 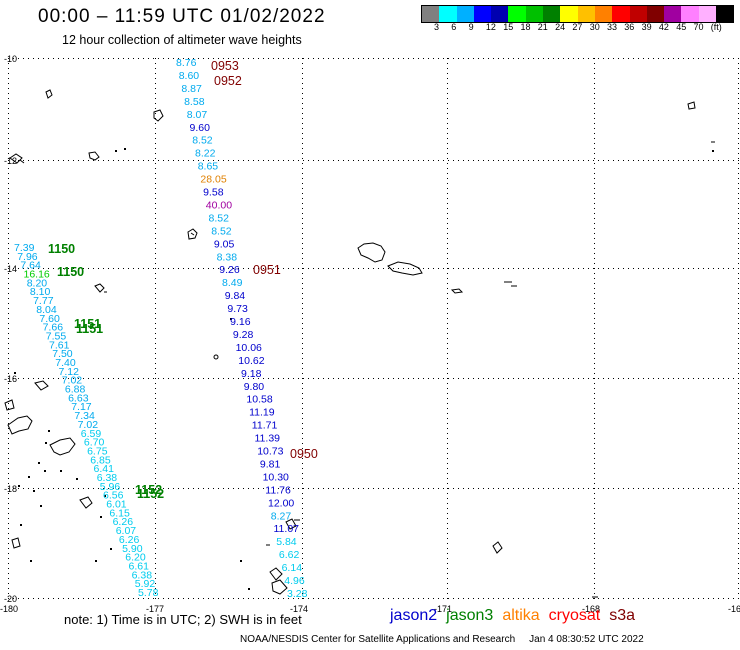 What do you see at coordinates (113, 496) in the screenshot?
I see `swh-value: 6.56` at bounding box center [113, 496].